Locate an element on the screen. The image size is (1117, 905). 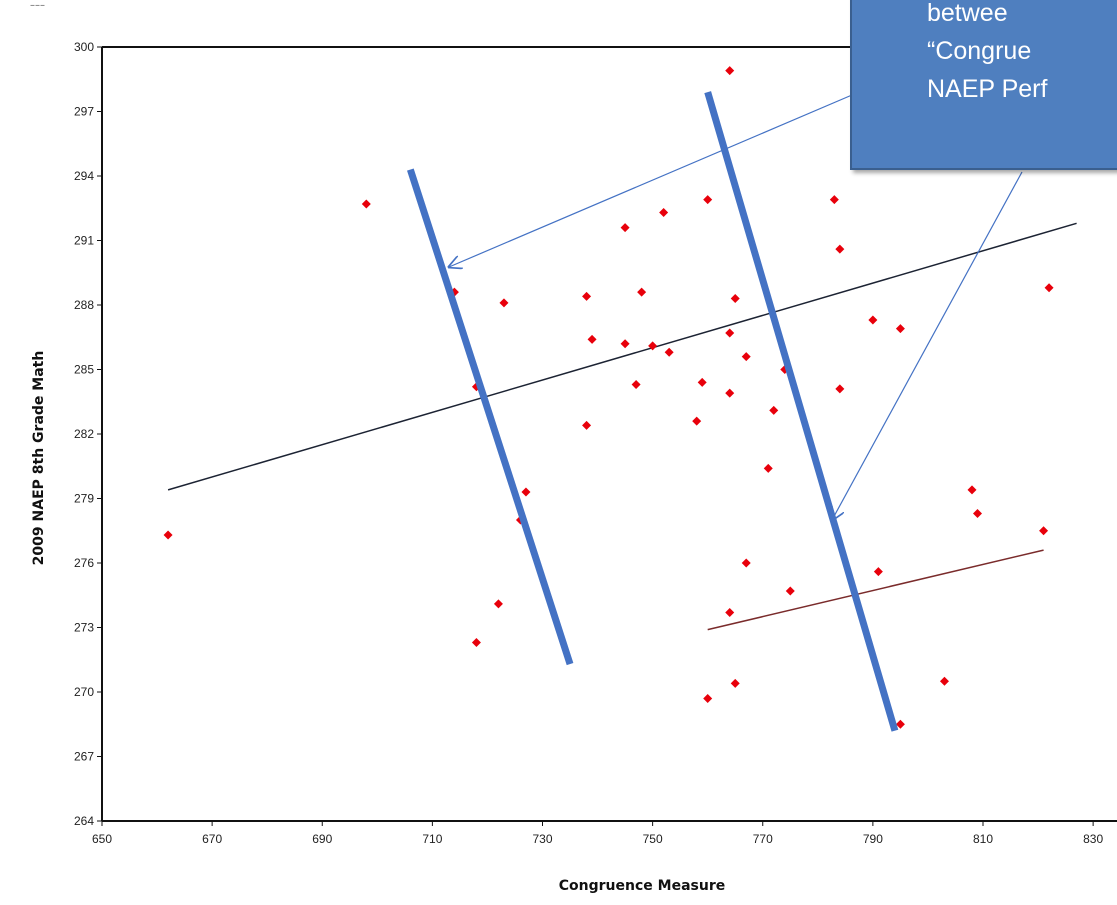
x-tick-label: 750 is located at coordinates (653, 839).